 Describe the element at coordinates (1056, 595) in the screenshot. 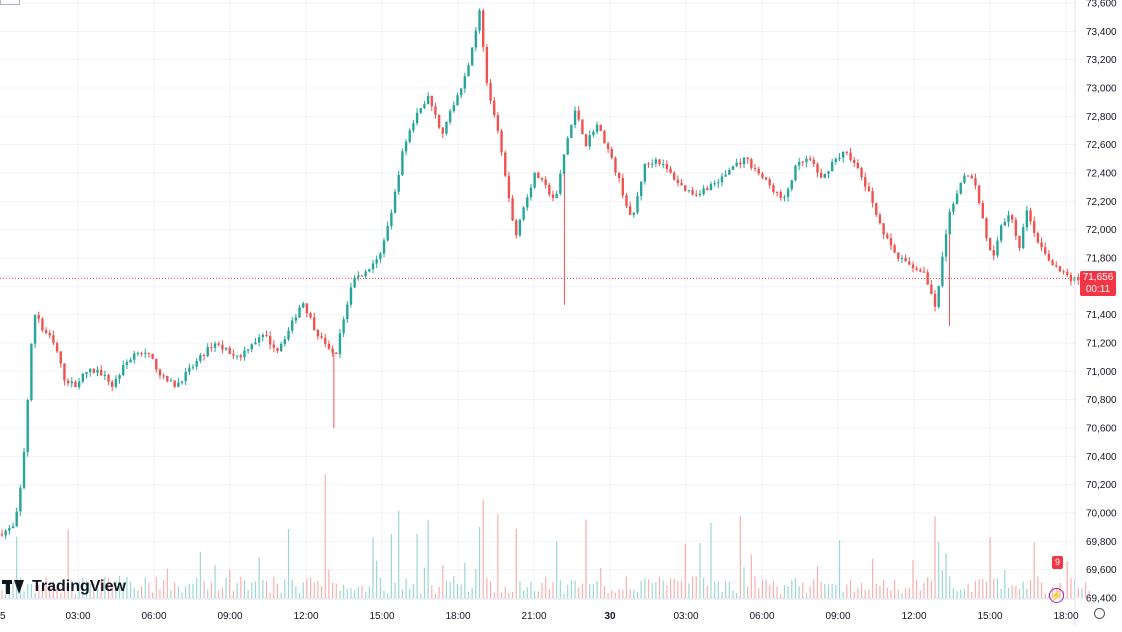

I see `lightning-icon: ⚡` at that location.